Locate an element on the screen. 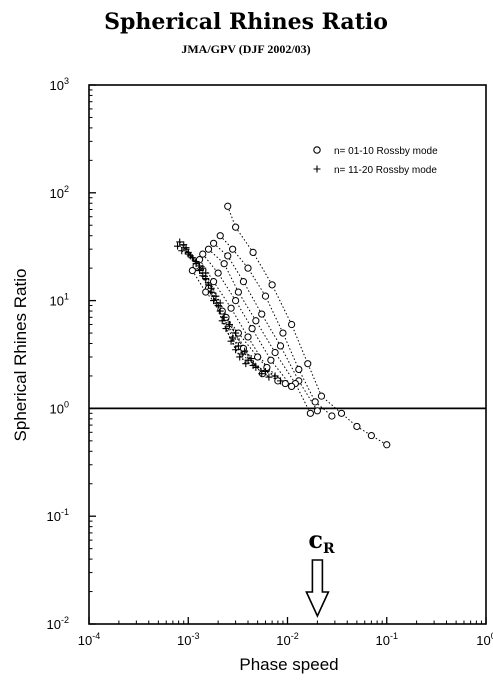 The height and width of the screenshot is (680, 493). legend-plus-marker is located at coordinates (317, 169).